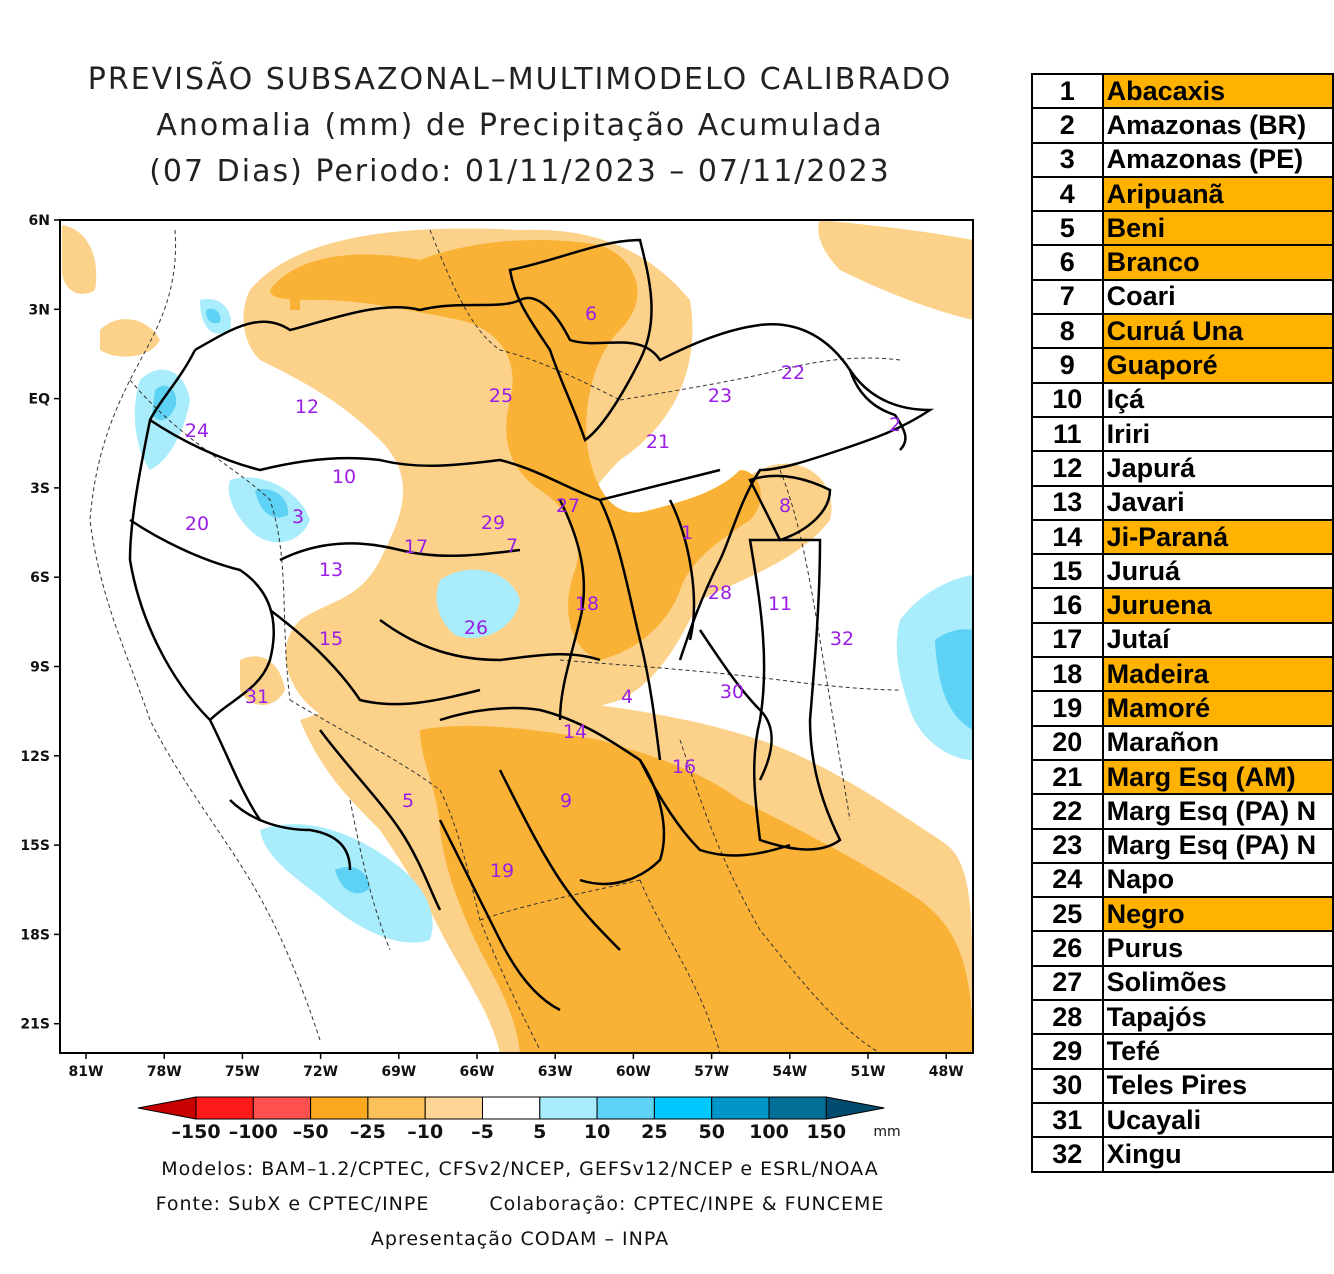 Image resolution: width=1334 pixels, height=1274 pixels. Describe the element at coordinates (1067, 91) in the screenshot. I see `legend-number: 1` at that location.